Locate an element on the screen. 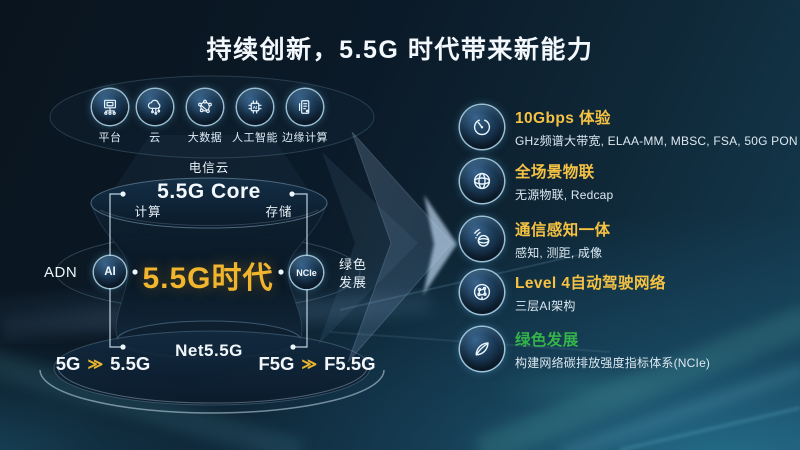 This screenshot has width=800, height=450. capability-item-green: 绿色发展 构建网络碳排放强度指标体系(NCIe) is located at coordinates (627, 349).